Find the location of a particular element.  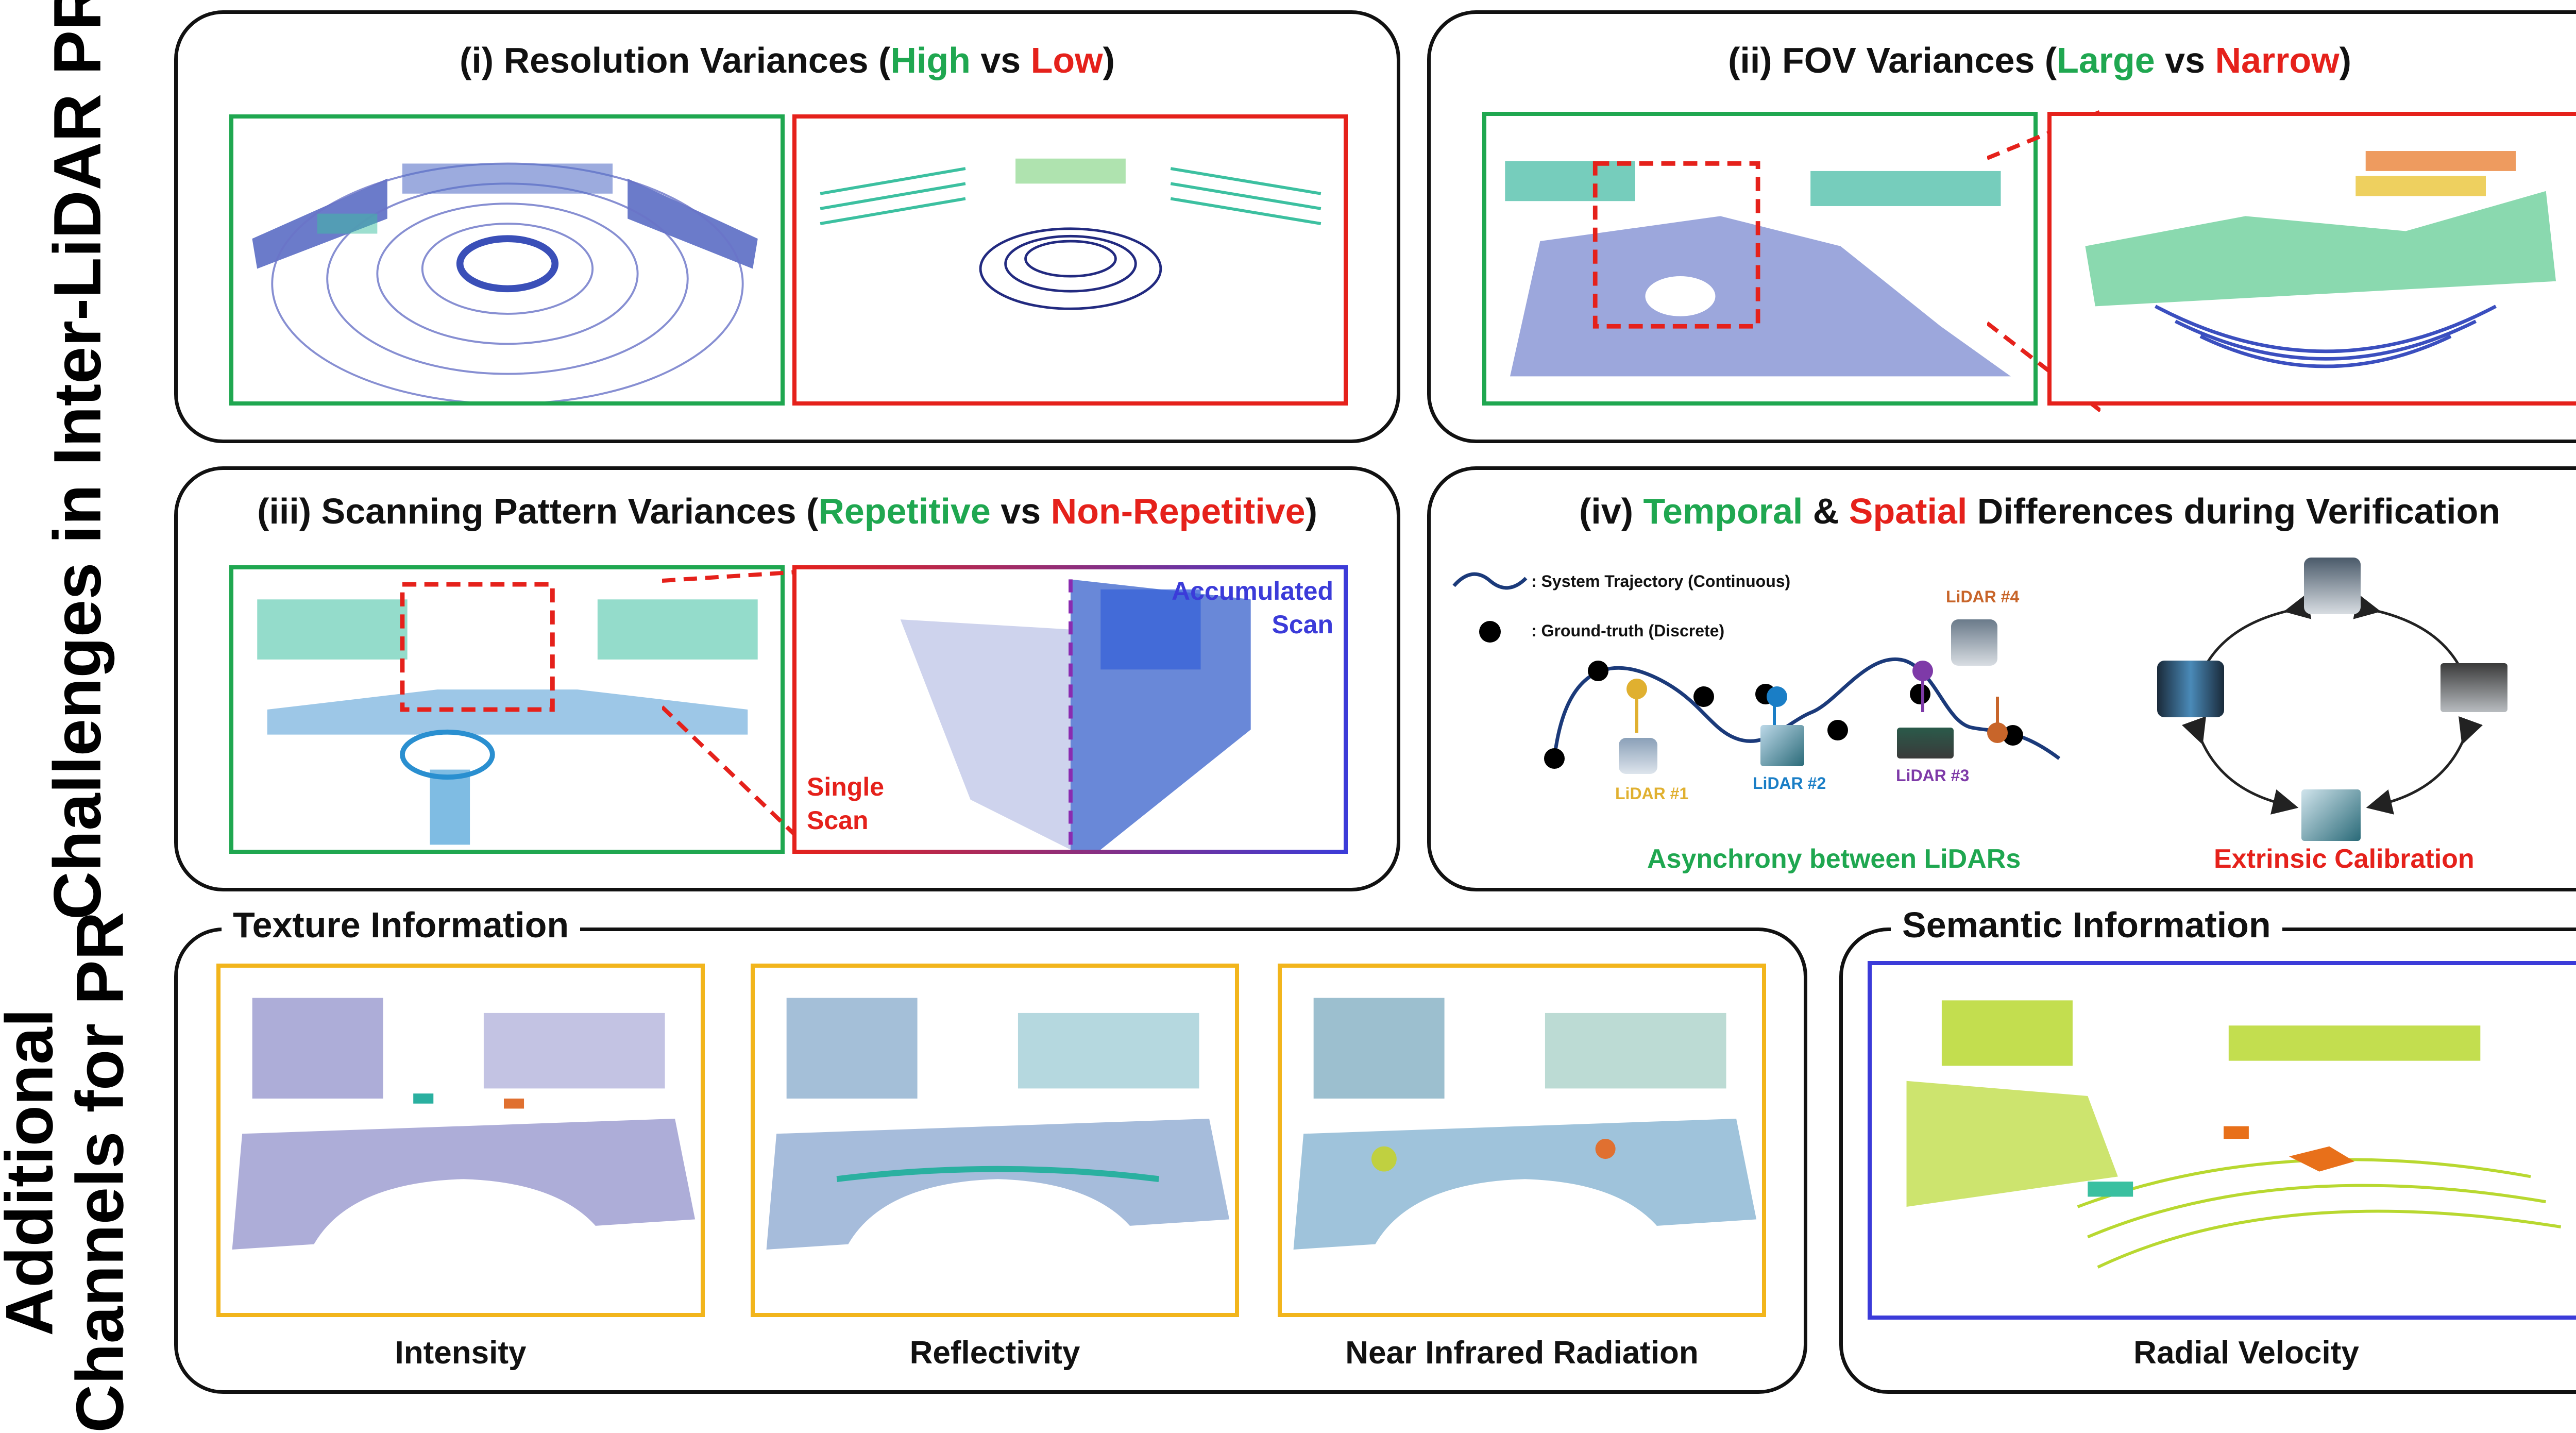

lidar-1-sensor-icon is located at coordinates (1638, 756).